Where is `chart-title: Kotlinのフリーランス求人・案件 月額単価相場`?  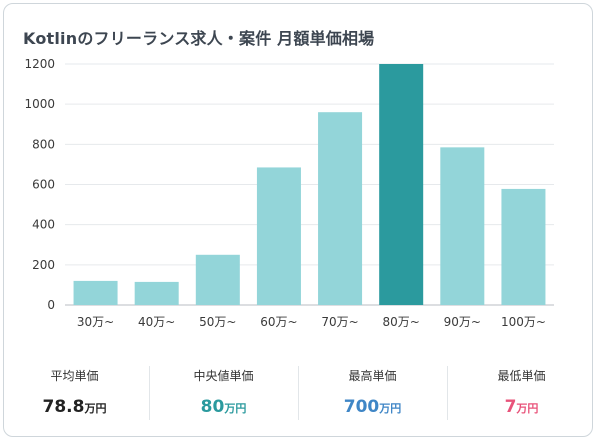
chart-title: Kotlinのフリーランス求人・案件 月額単価相場 is located at coordinates (199, 38).